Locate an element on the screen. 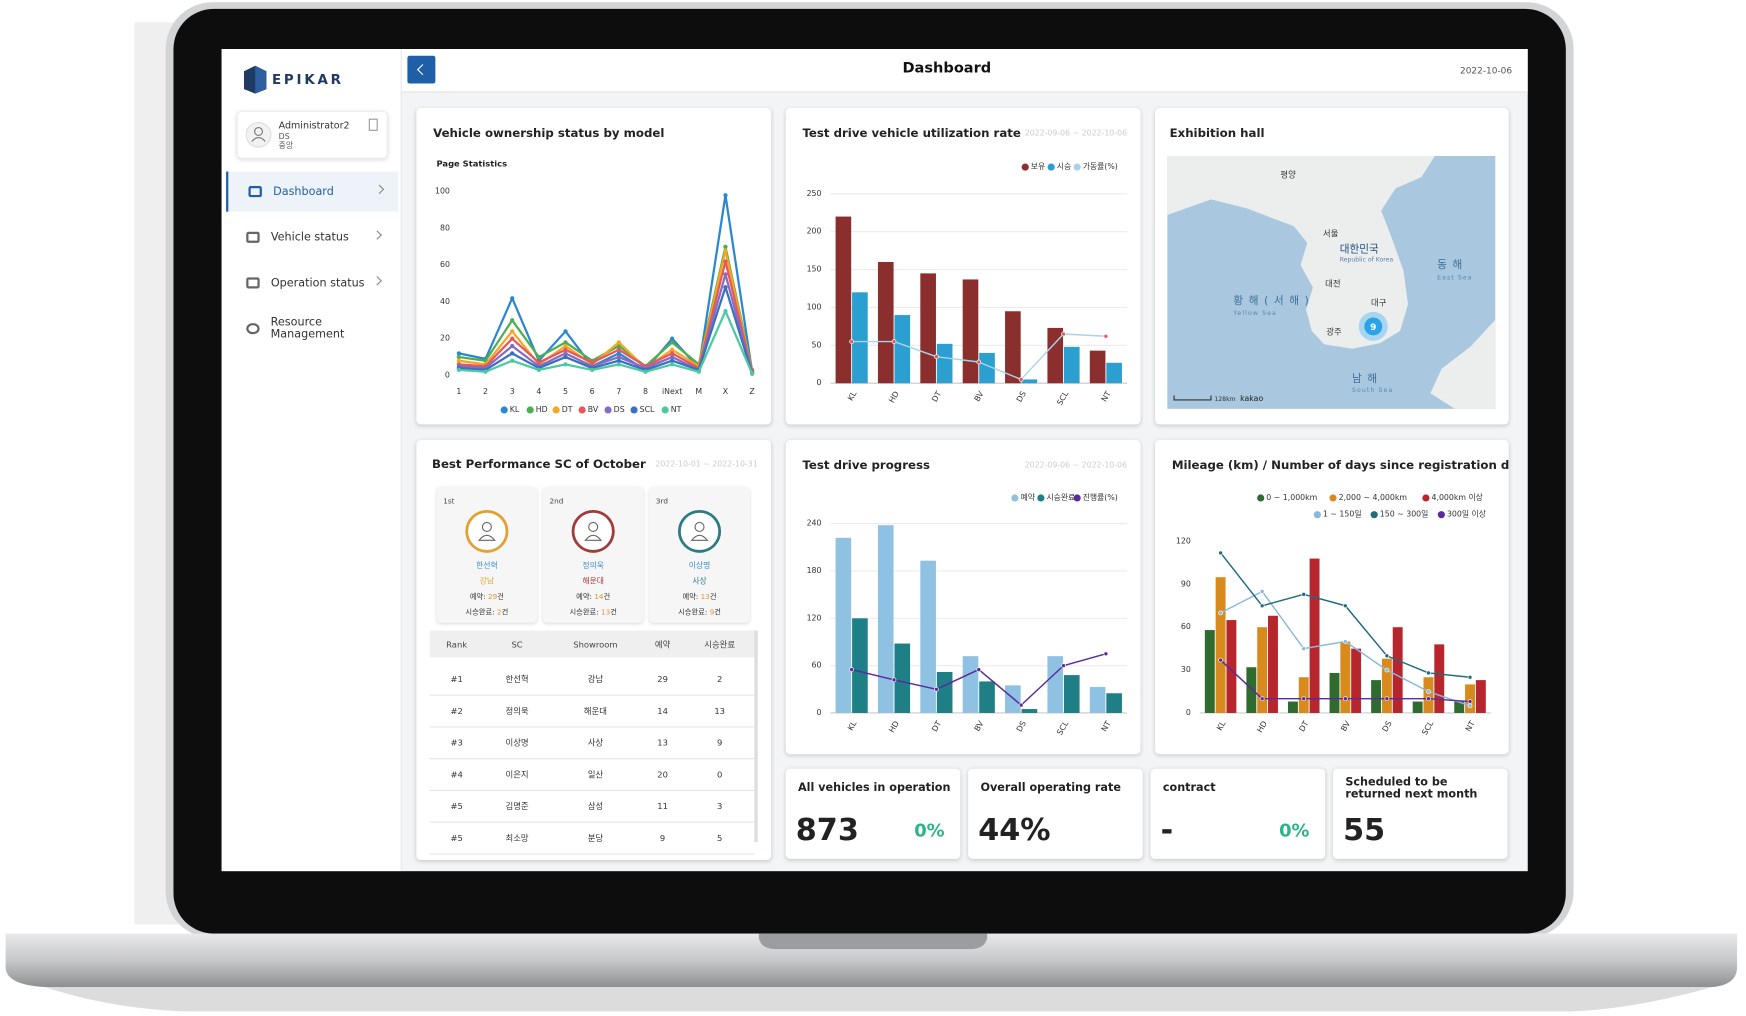 This screenshot has width=1746, height=1016. rank-done: 시승완료: 2건 is located at coordinates (486, 612).